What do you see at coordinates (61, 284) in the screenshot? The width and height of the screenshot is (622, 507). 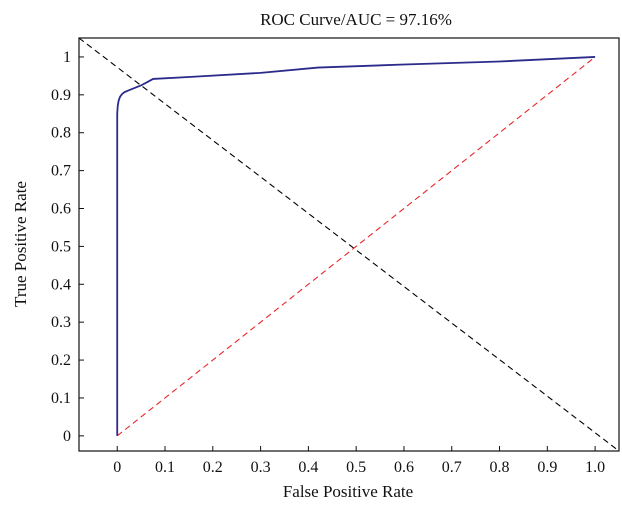 I see `y-tick-label: 0.4` at bounding box center [61, 284].